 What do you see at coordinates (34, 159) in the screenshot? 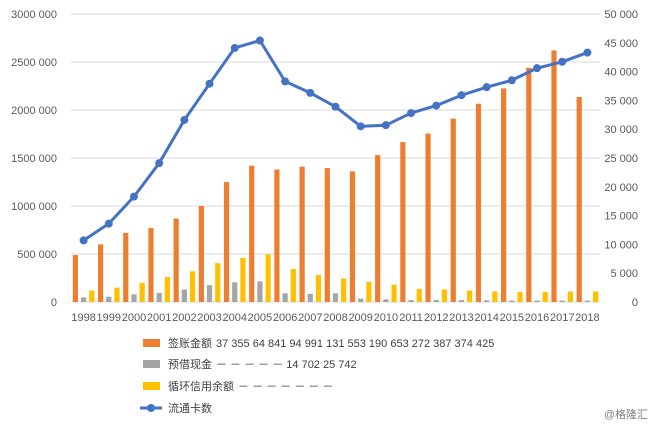
I see `y-left-tick-label: 1500 000` at bounding box center [34, 159].